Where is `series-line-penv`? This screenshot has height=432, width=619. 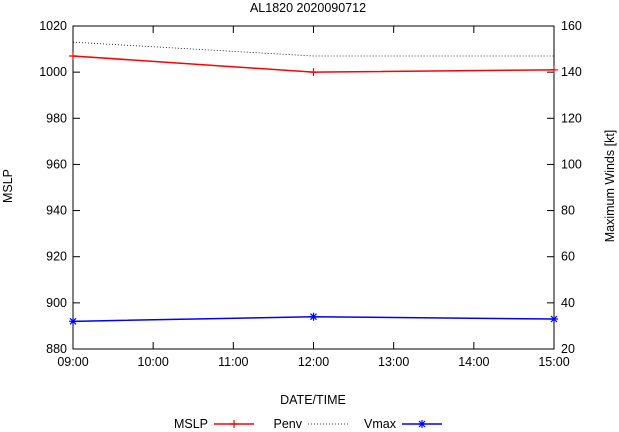 series-line-penv is located at coordinates (313, 49).